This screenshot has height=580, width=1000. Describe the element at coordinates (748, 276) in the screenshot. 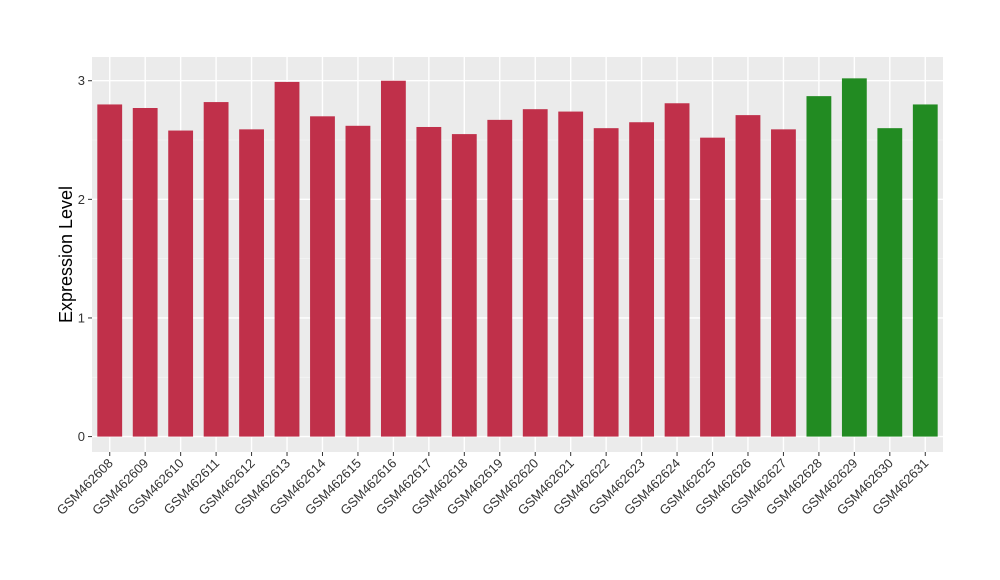

I see `bar-GSM462626` at that location.